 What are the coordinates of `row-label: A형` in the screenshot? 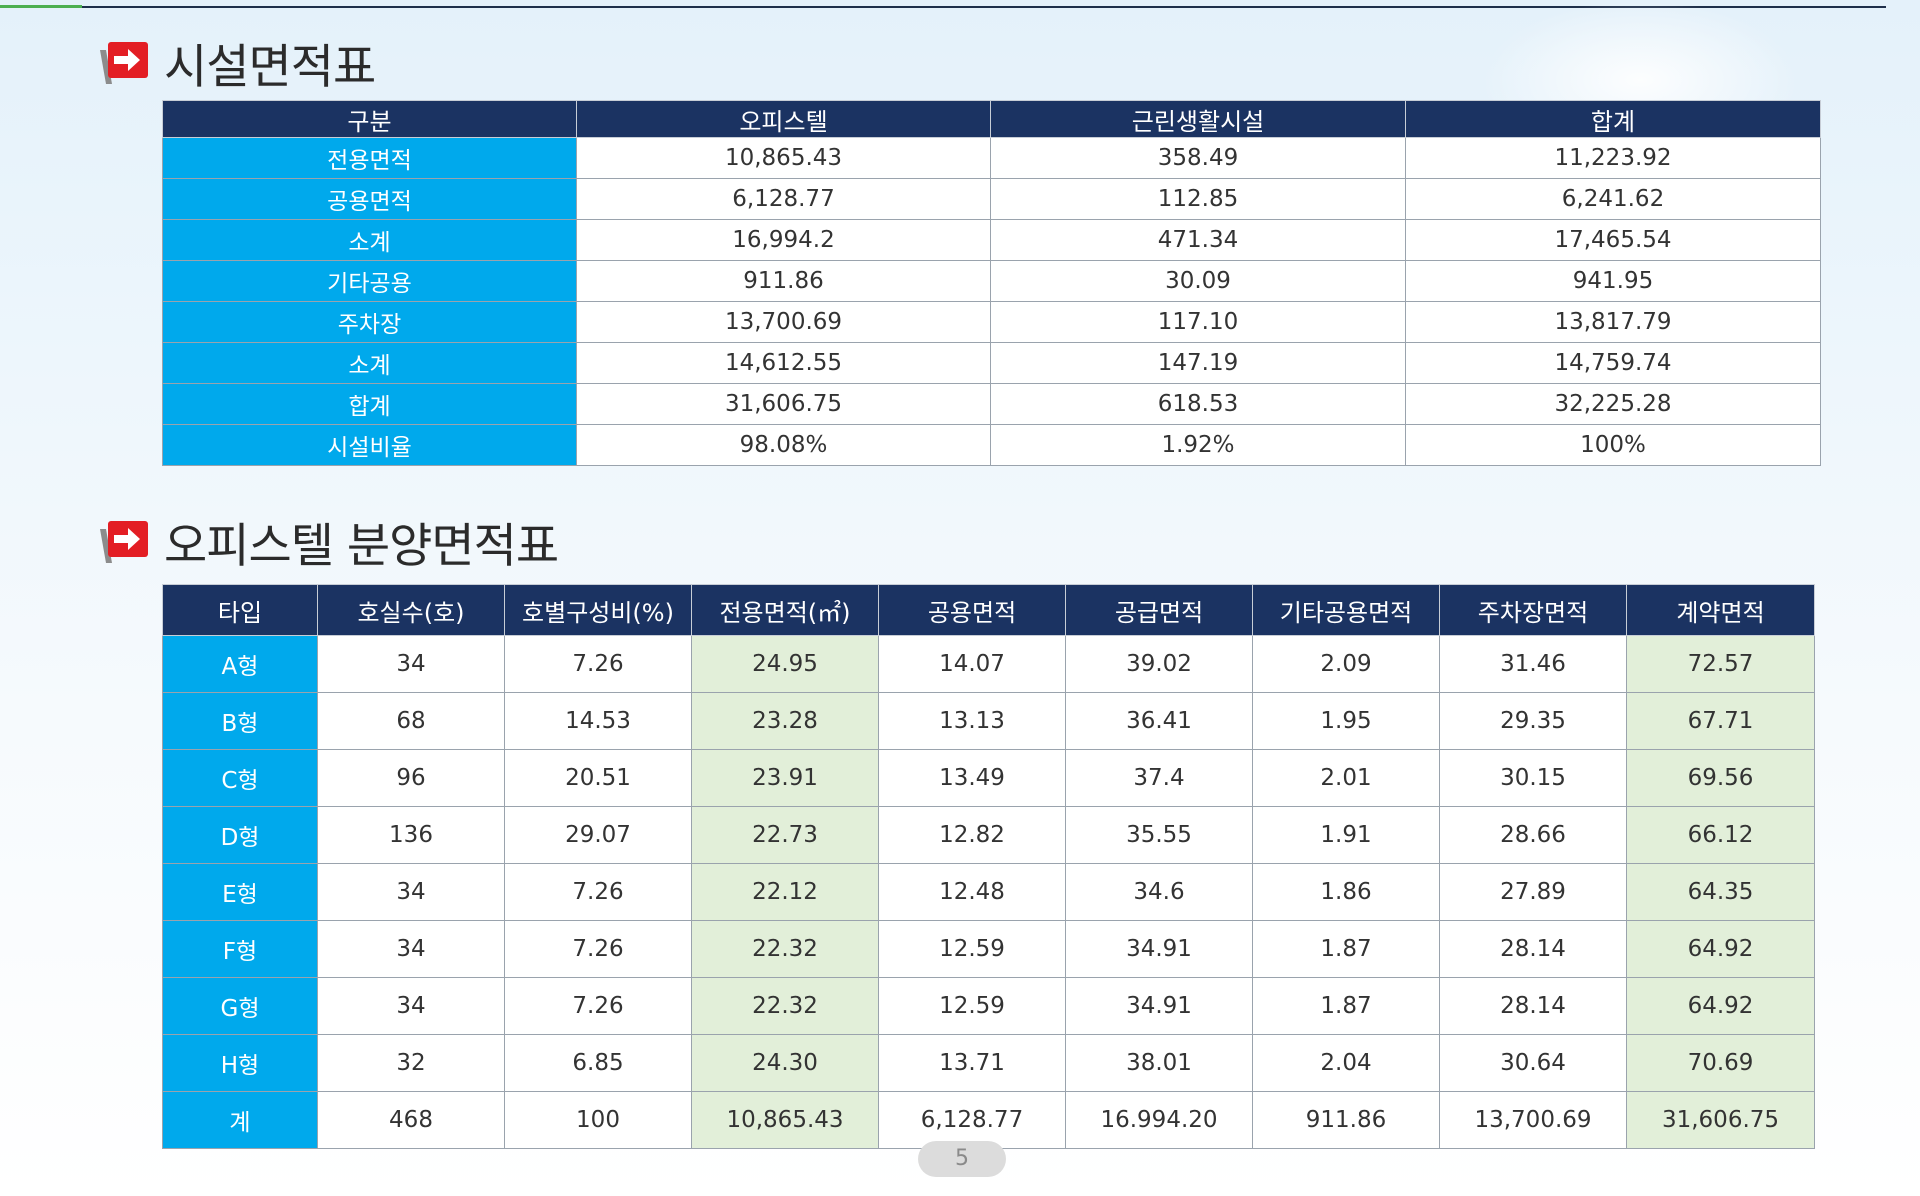 It's located at (240, 664).